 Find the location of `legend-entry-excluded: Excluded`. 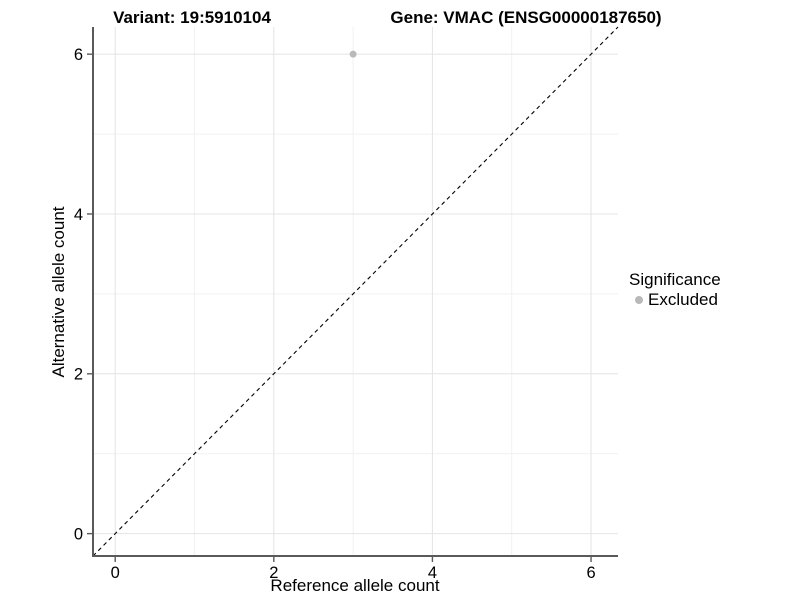

legend-entry-excluded: Excluded is located at coordinates (675, 300).